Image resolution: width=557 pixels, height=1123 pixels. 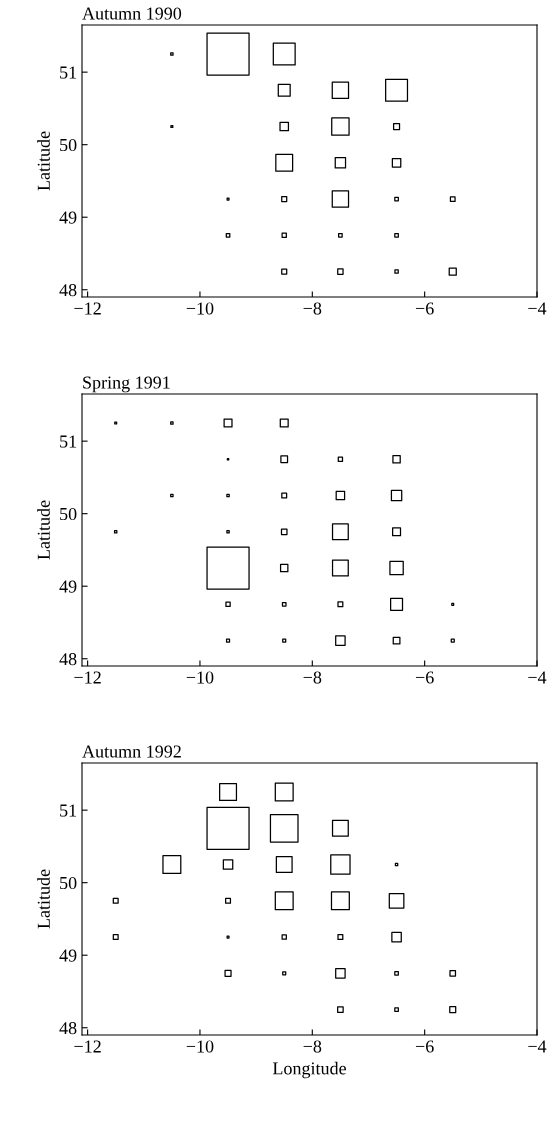 What do you see at coordinates (309, 1070) in the screenshot?
I see `x-axis-title: Longitude` at bounding box center [309, 1070].